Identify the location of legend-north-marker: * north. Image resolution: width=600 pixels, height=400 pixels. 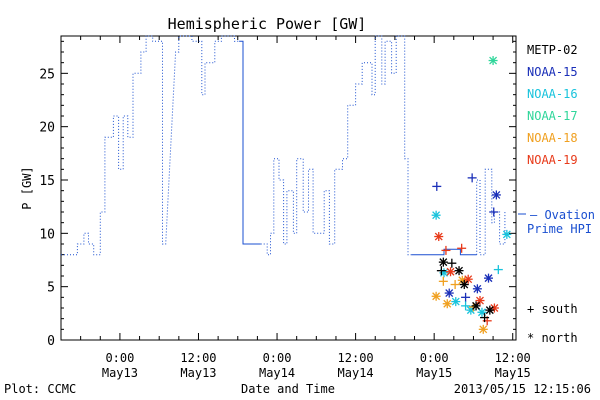
(552, 338).